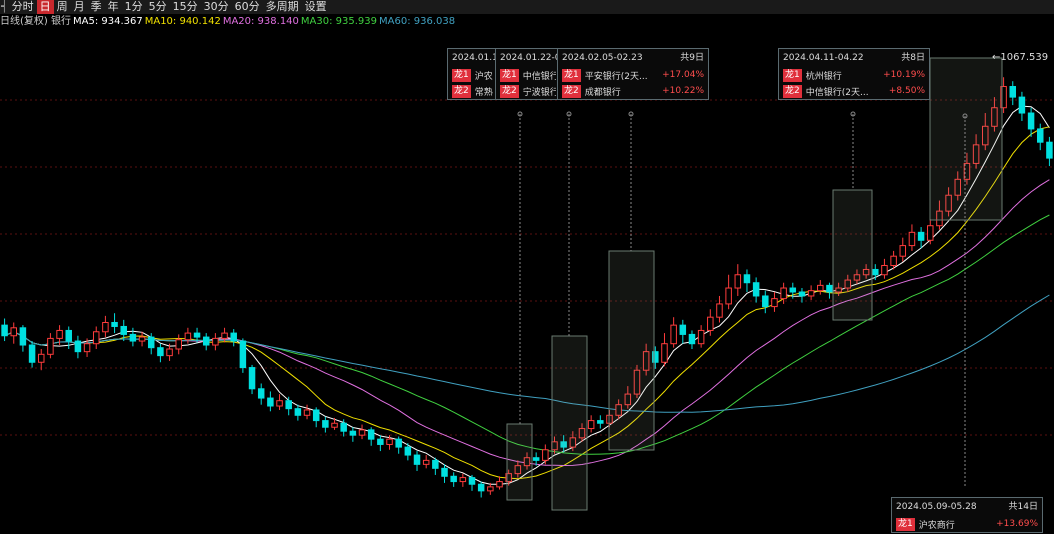 Image resolution: width=1054 pixels, height=534 pixels. I want to click on toolbar-period-6: 年, so click(113, 6).